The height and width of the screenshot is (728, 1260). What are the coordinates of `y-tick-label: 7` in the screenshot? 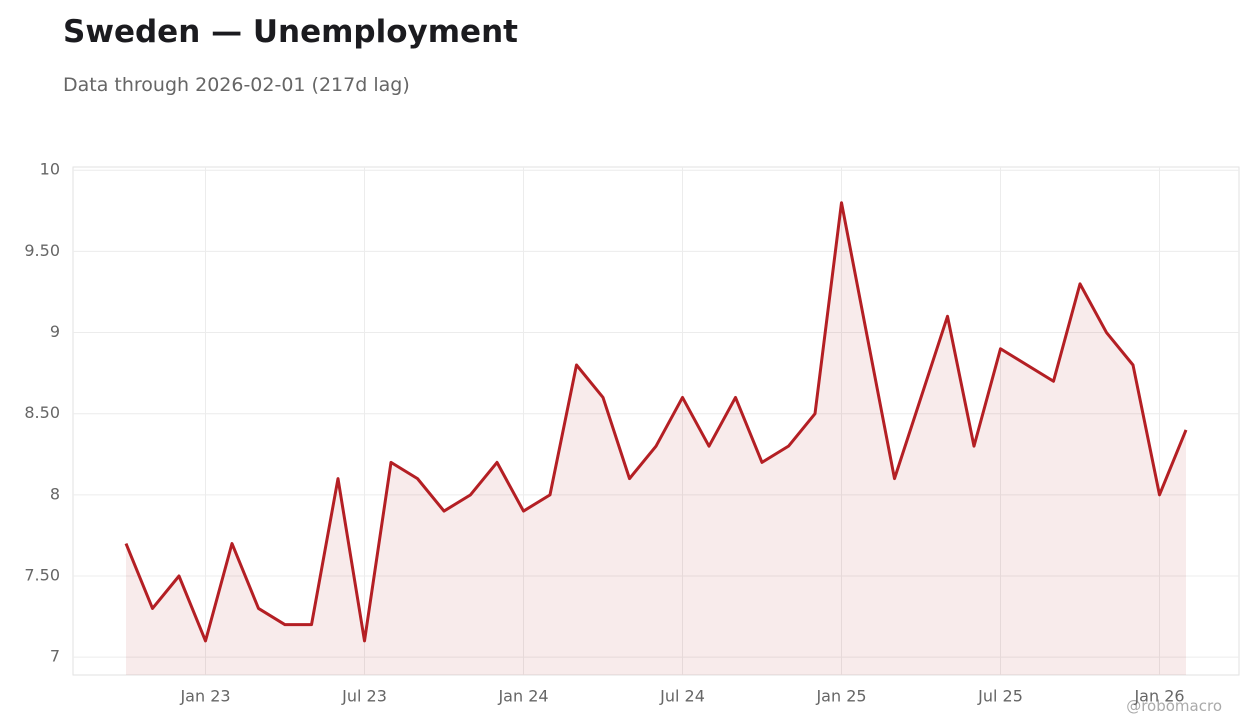 It's located at (55, 656).